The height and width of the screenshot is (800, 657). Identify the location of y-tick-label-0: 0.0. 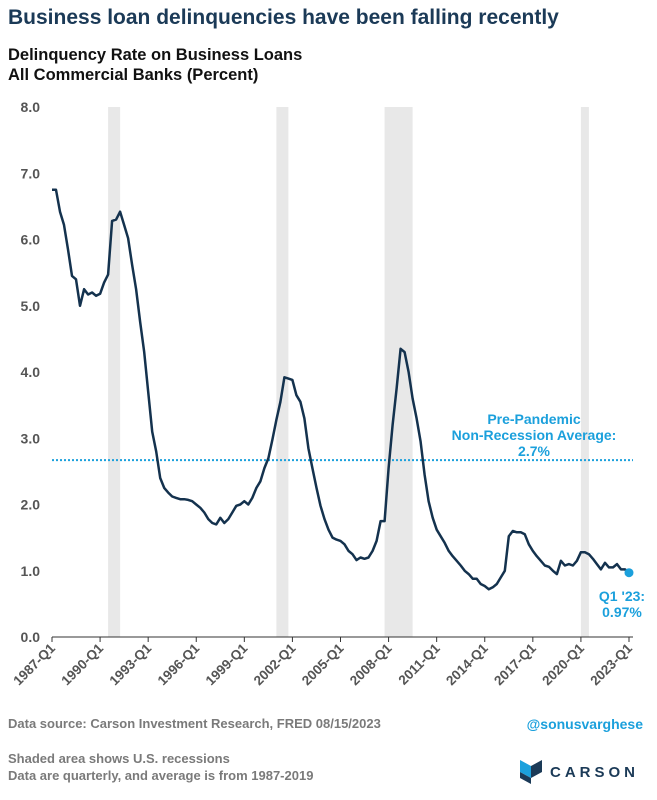
(31, 637).